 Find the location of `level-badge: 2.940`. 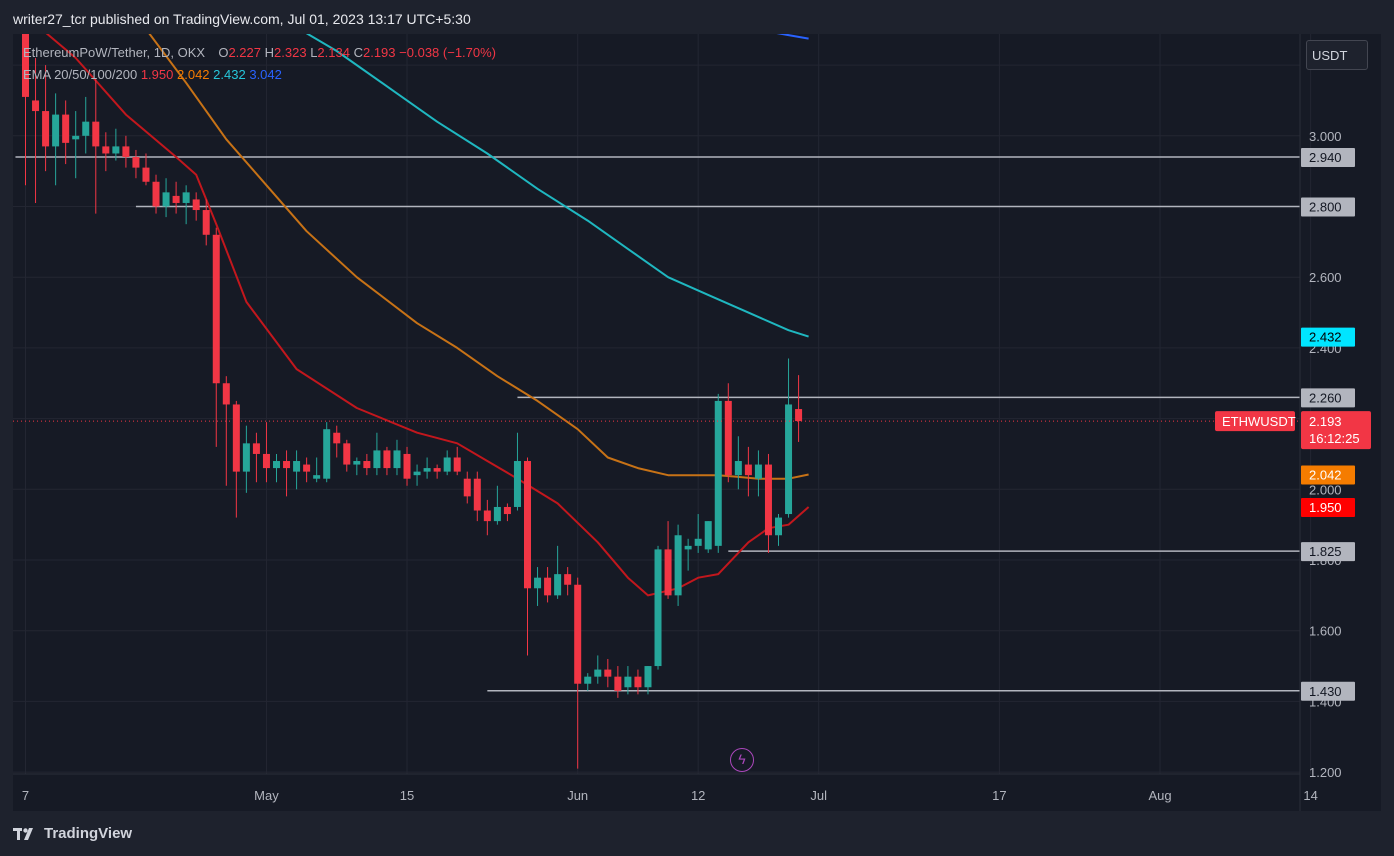

level-badge: 2.940 is located at coordinates (1325, 157).